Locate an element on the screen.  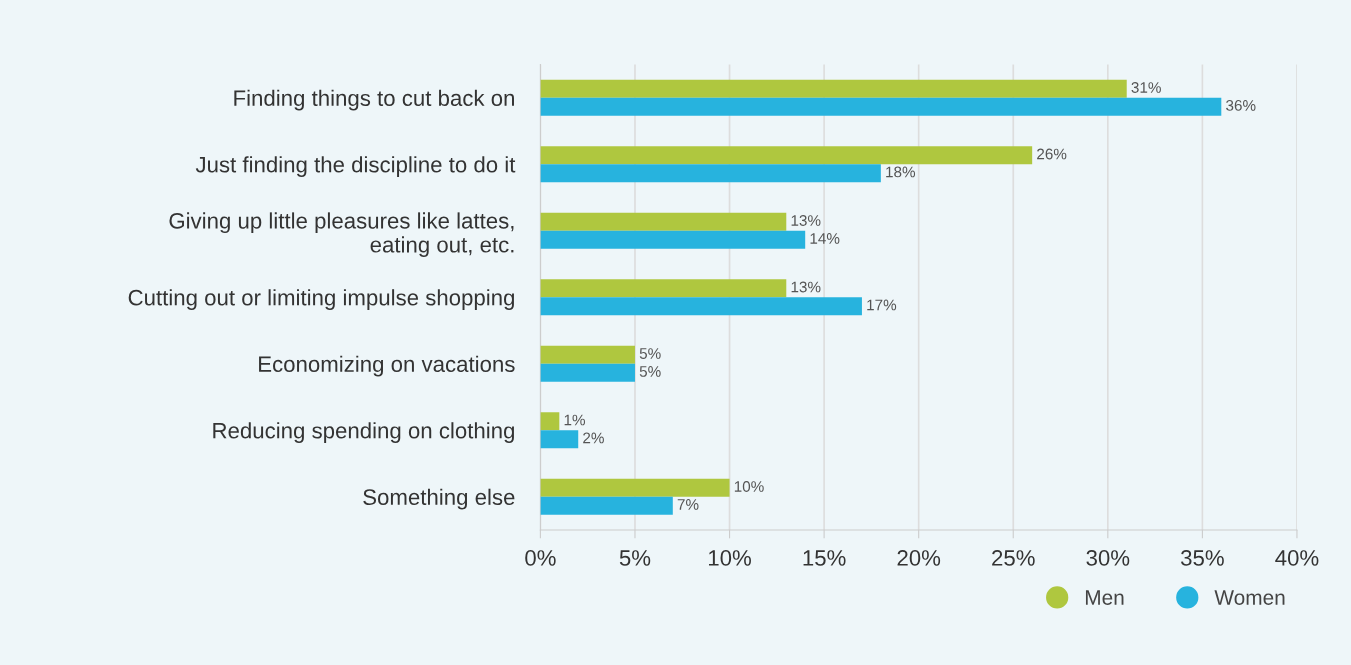
x-tick-label: 25% is located at coordinates (1013, 558).